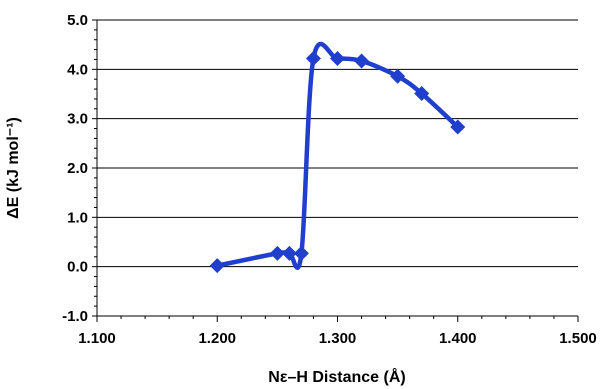 This screenshot has width=608, height=389. I want to click on x-axis-title: Nε–H Distance (Å), so click(336, 376).